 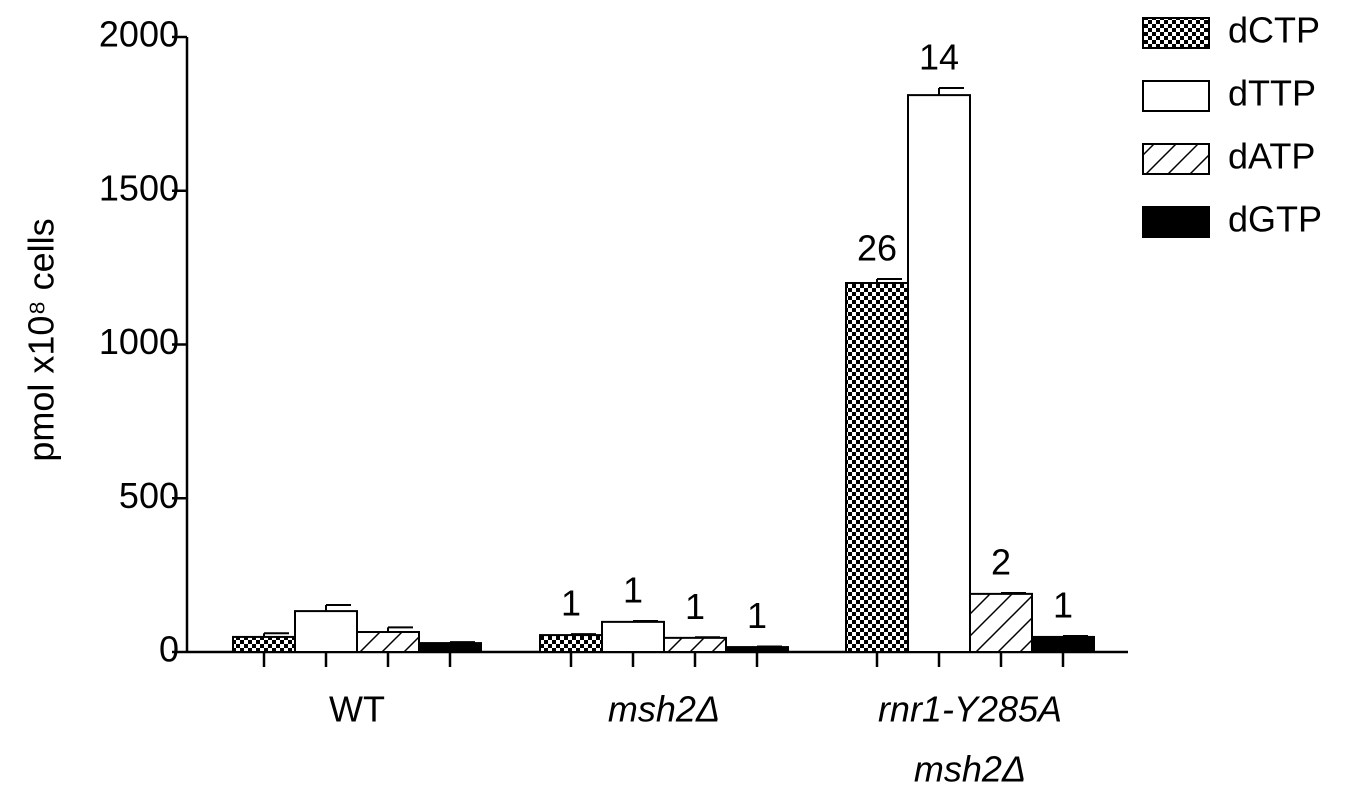 What do you see at coordinates (1275, 219) in the screenshot?
I see `legend-label: dGTP` at bounding box center [1275, 219].